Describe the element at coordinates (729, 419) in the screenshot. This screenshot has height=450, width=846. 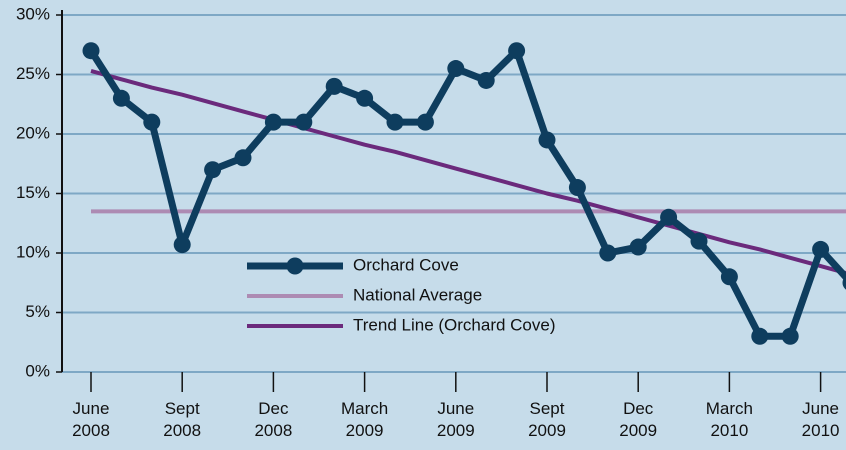
I see `x-tick-label: March 2010` at that location.